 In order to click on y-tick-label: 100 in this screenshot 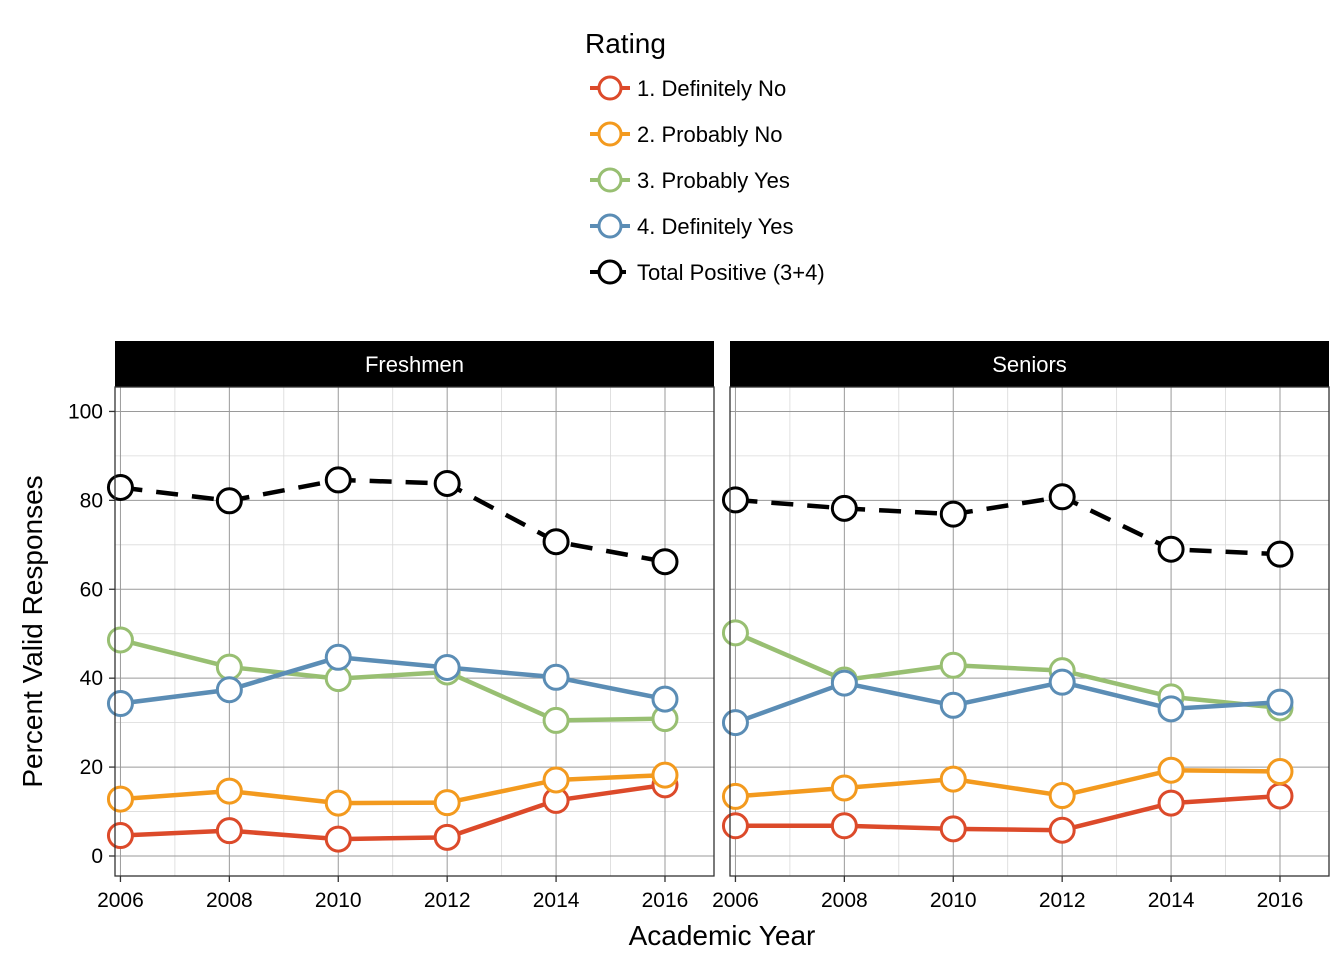, I will do `click(85, 411)`.